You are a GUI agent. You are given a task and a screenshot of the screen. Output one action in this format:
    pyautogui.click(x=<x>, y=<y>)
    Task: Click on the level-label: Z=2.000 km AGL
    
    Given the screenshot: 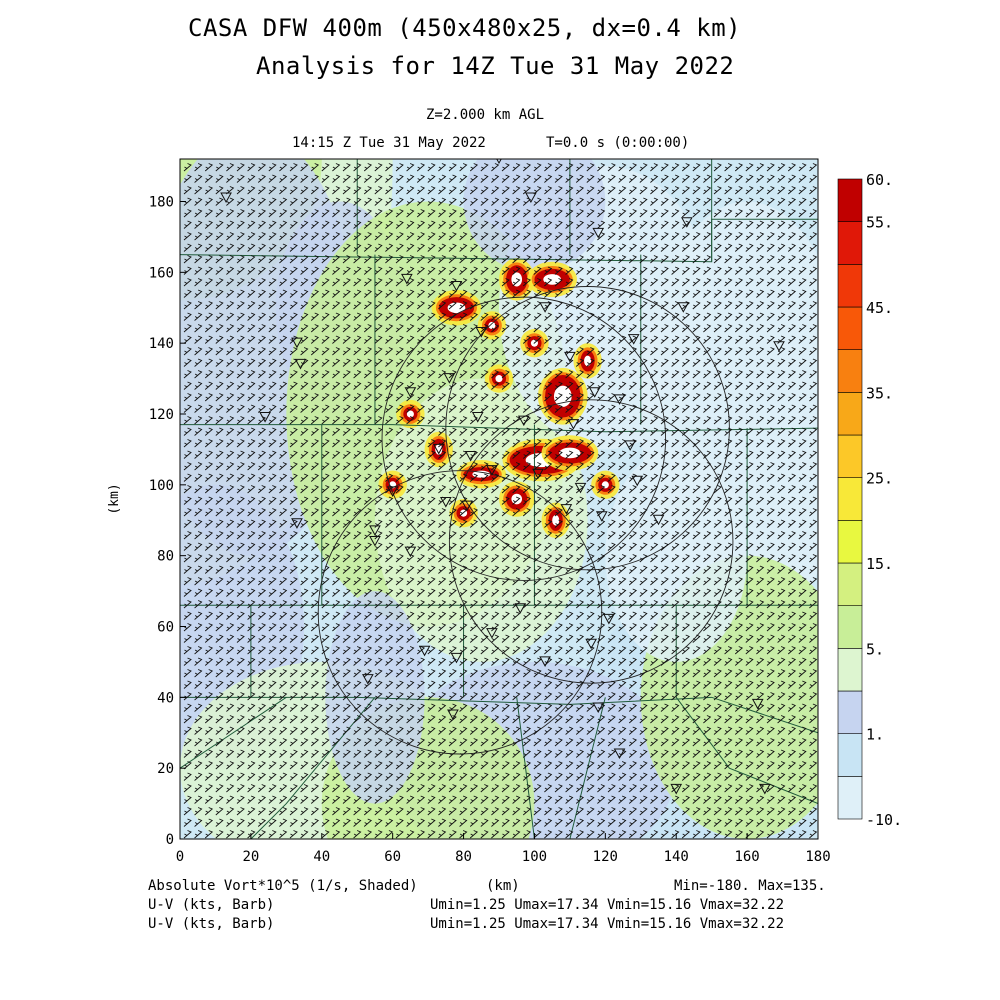 What is the action you would take?
    pyautogui.click(x=485, y=115)
    